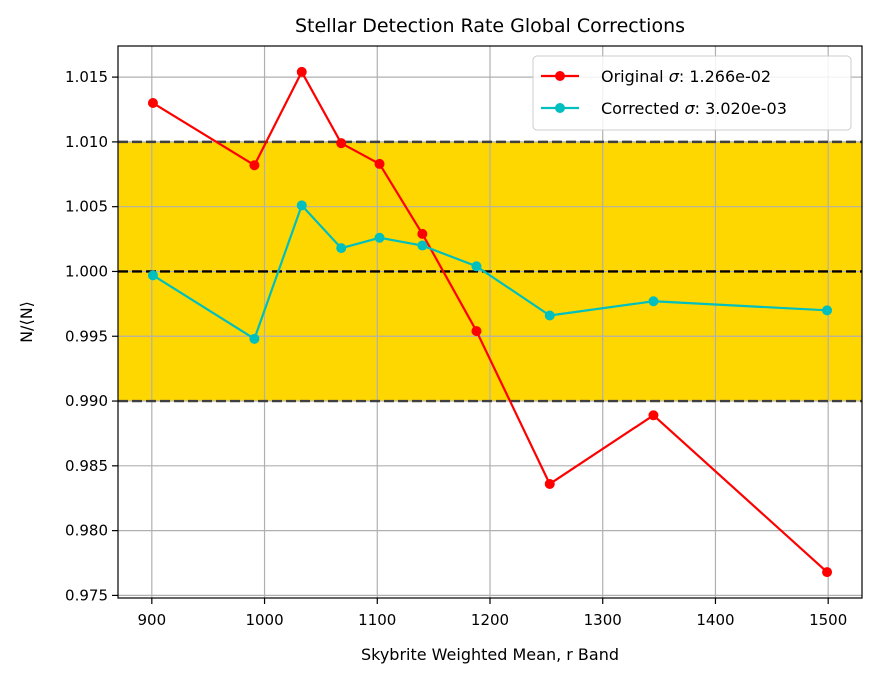 The width and height of the screenshot is (876, 678). I want to click on x-tick-label: 1500, so click(828, 620).